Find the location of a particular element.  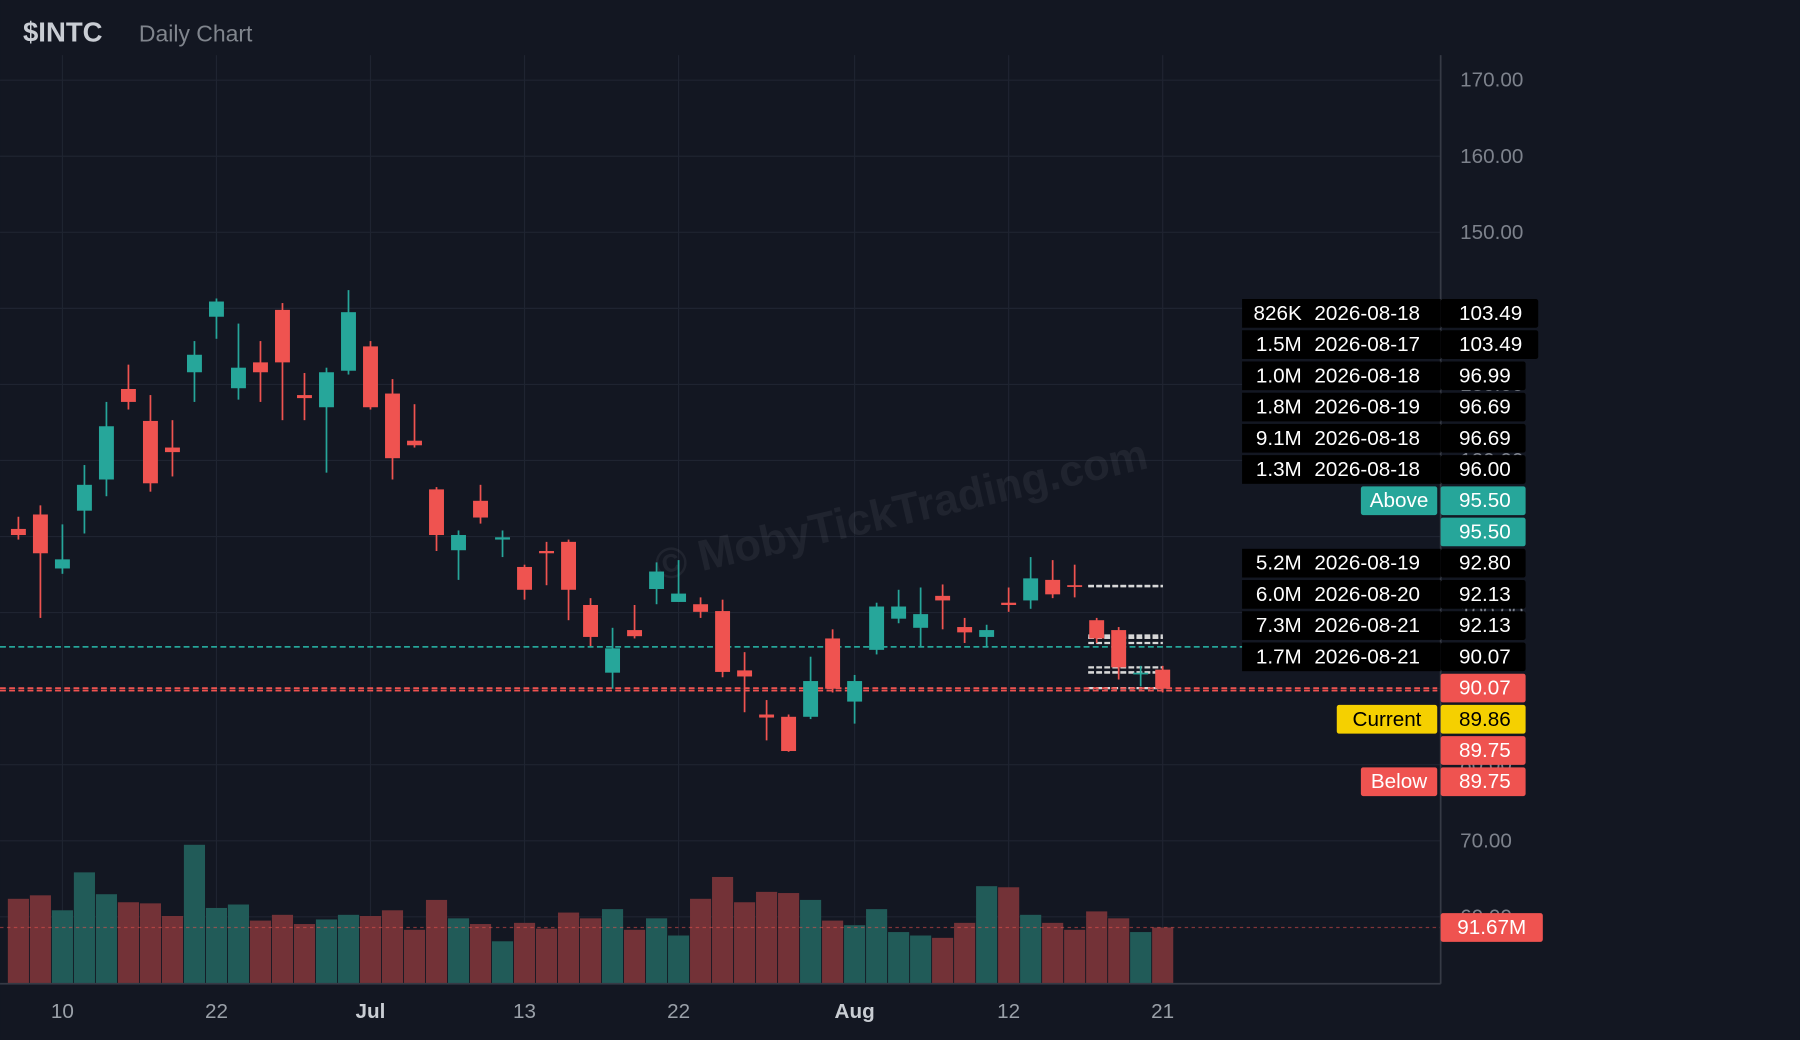

level-volume: 6.0M is located at coordinates (1279, 594).